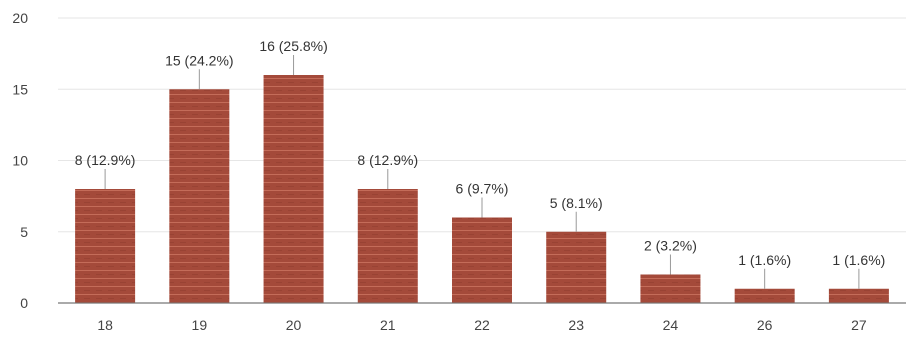 The height and width of the screenshot is (340, 914). What do you see at coordinates (859, 325) in the screenshot?
I see `x-tick-label: 27` at bounding box center [859, 325].